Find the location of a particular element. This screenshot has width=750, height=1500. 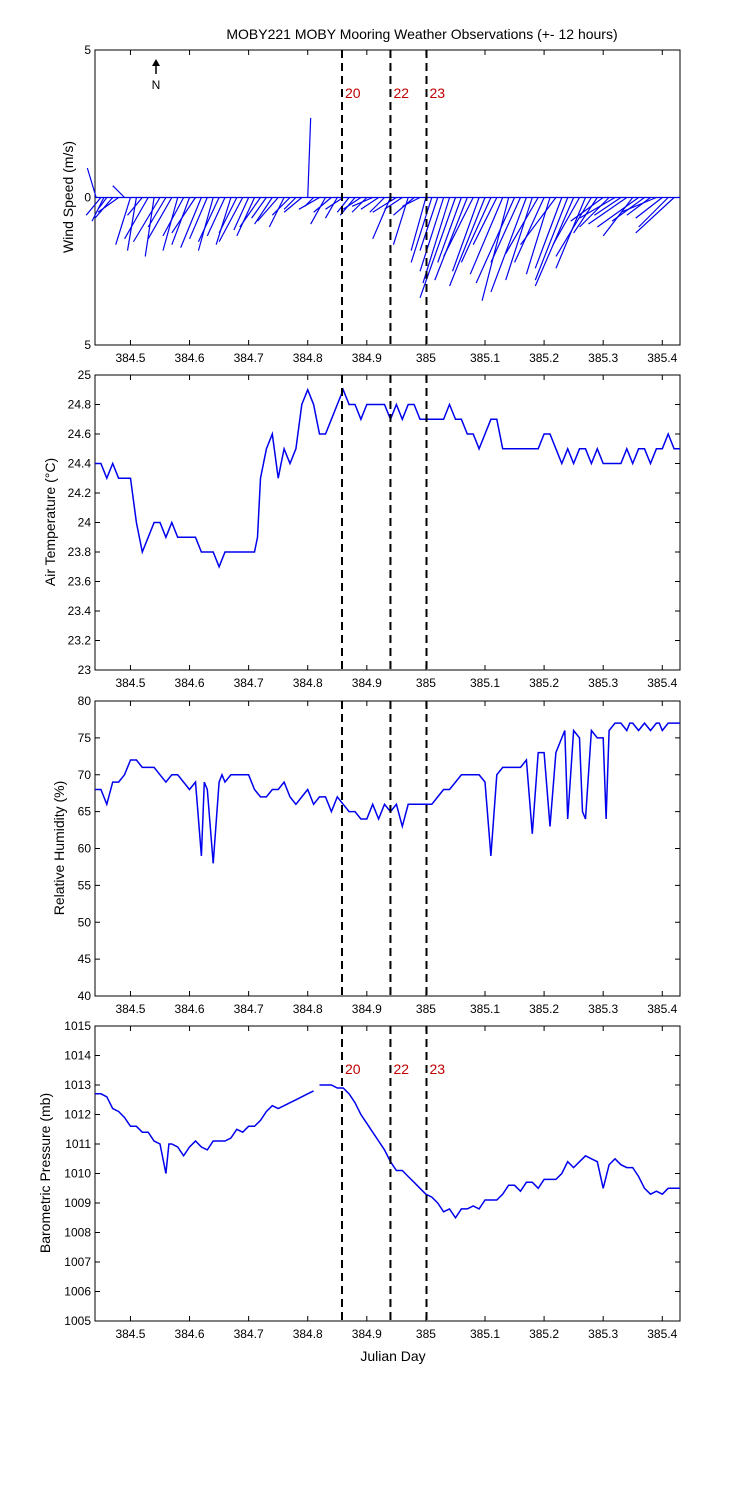

y-tick-label: 1014 is located at coordinates (77, 1056).